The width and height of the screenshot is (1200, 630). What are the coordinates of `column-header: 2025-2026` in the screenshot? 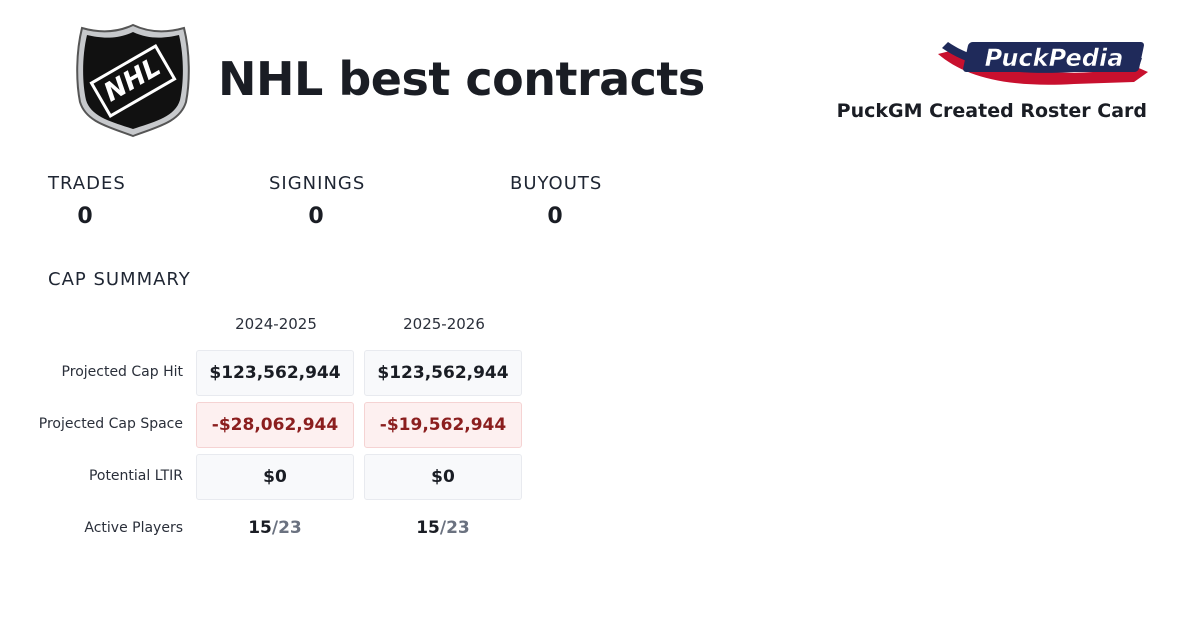 It's located at (444, 324).